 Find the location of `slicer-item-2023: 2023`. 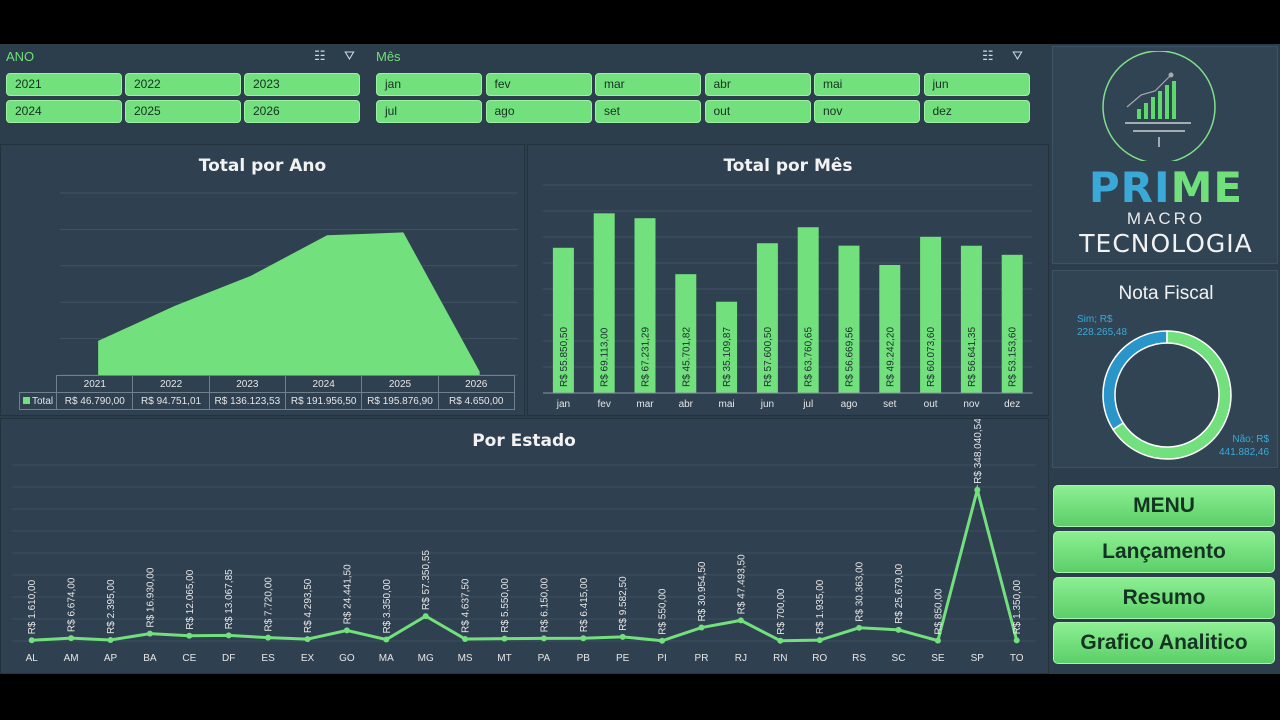

slicer-item-2023: 2023 is located at coordinates (302, 84).